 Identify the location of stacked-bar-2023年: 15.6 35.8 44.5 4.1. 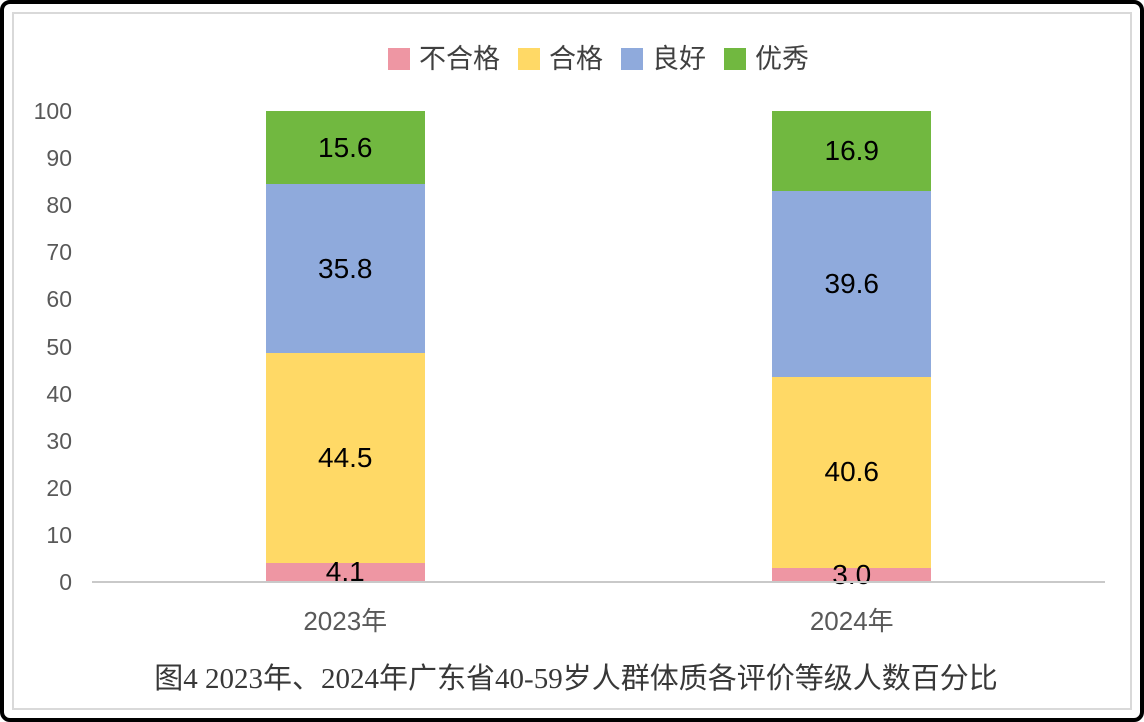
(345, 348).